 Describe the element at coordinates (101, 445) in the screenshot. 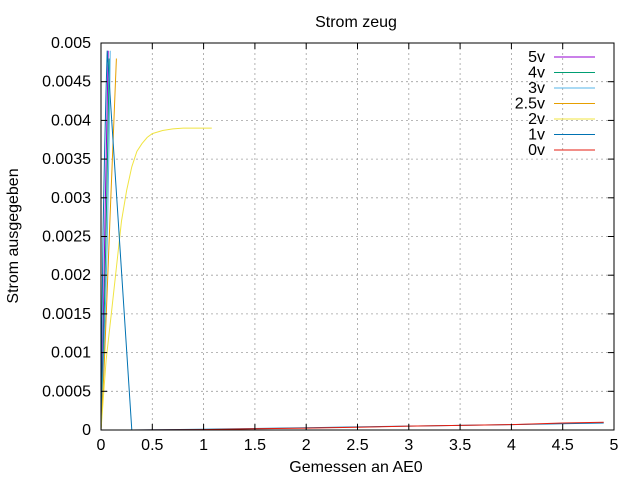

I see `x-tick-label: 0` at that location.